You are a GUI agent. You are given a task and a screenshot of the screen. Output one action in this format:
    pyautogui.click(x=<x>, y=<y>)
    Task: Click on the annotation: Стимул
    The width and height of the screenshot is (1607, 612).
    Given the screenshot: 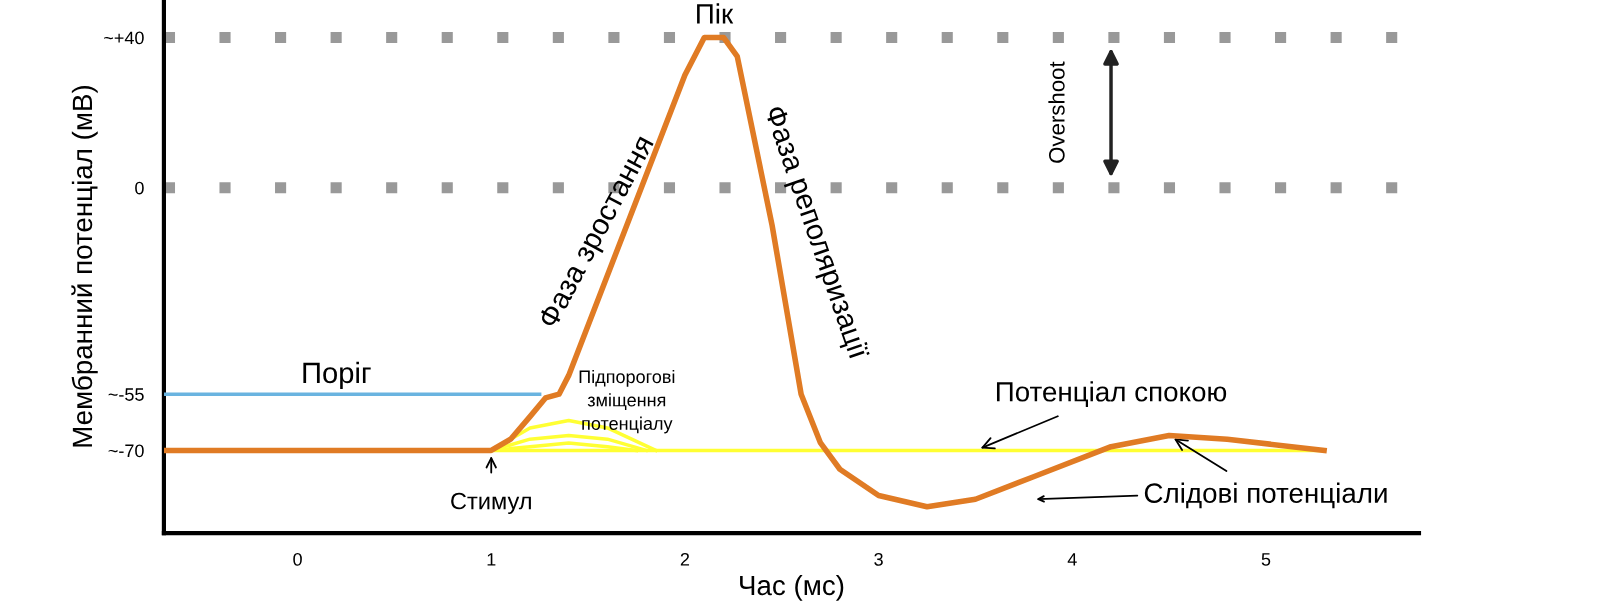 What is the action you would take?
    pyautogui.click(x=491, y=503)
    